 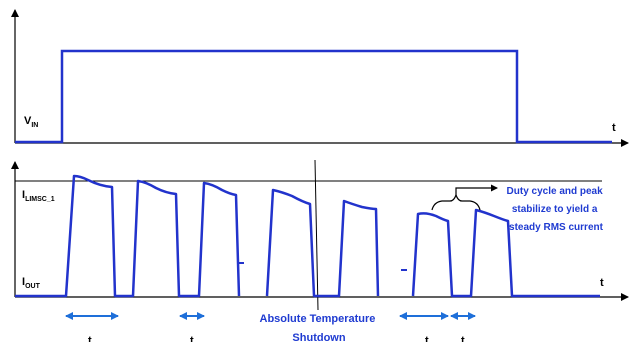 What do you see at coordinates (31, 122) in the screenshot?
I see `vin-label: VIN` at bounding box center [31, 122].